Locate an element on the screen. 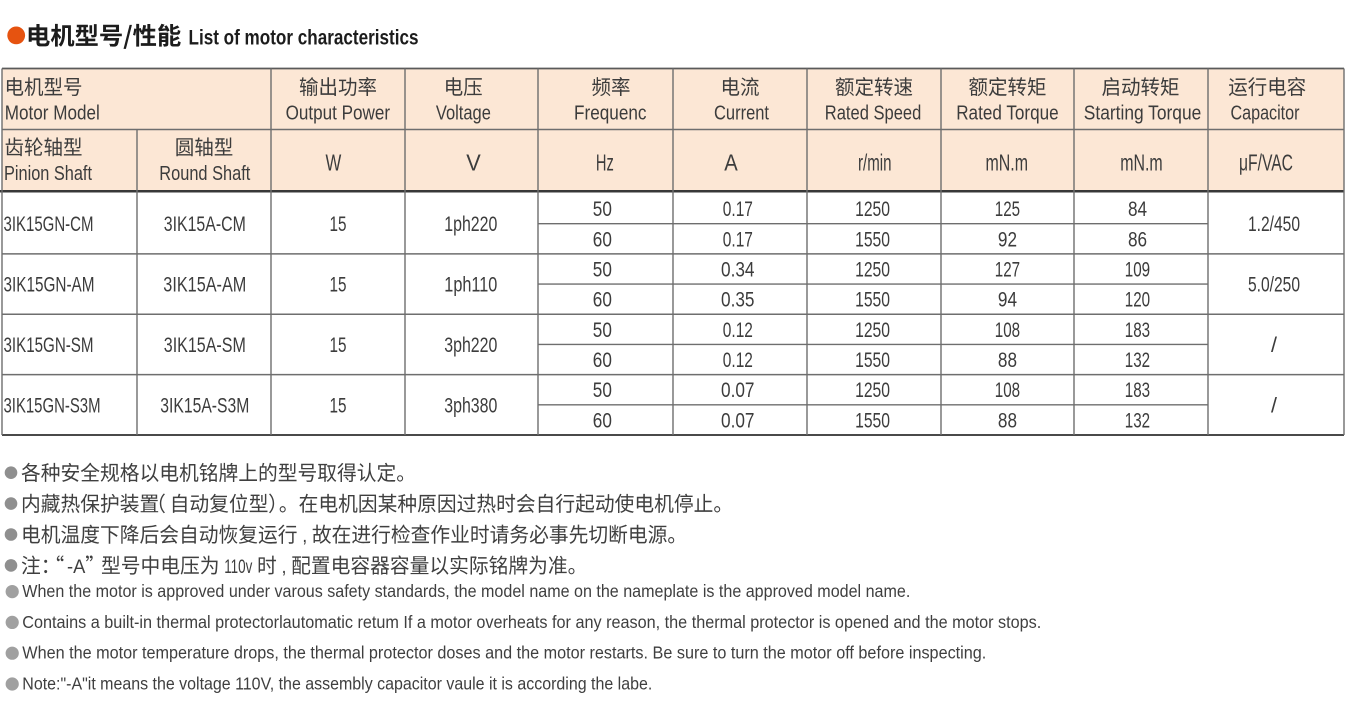 This screenshot has width=1348, height=705. svg-text: 3IK15GN-CM is located at coordinates (49, 224).